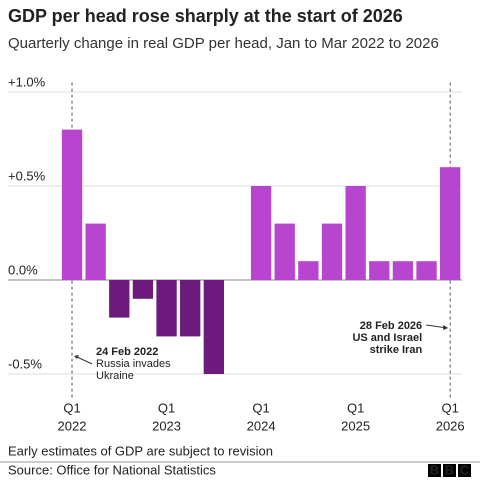  What do you see at coordinates (396, 350) in the screenshot?
I see `annotation: strike Iran` at bounding box center [396, 350].